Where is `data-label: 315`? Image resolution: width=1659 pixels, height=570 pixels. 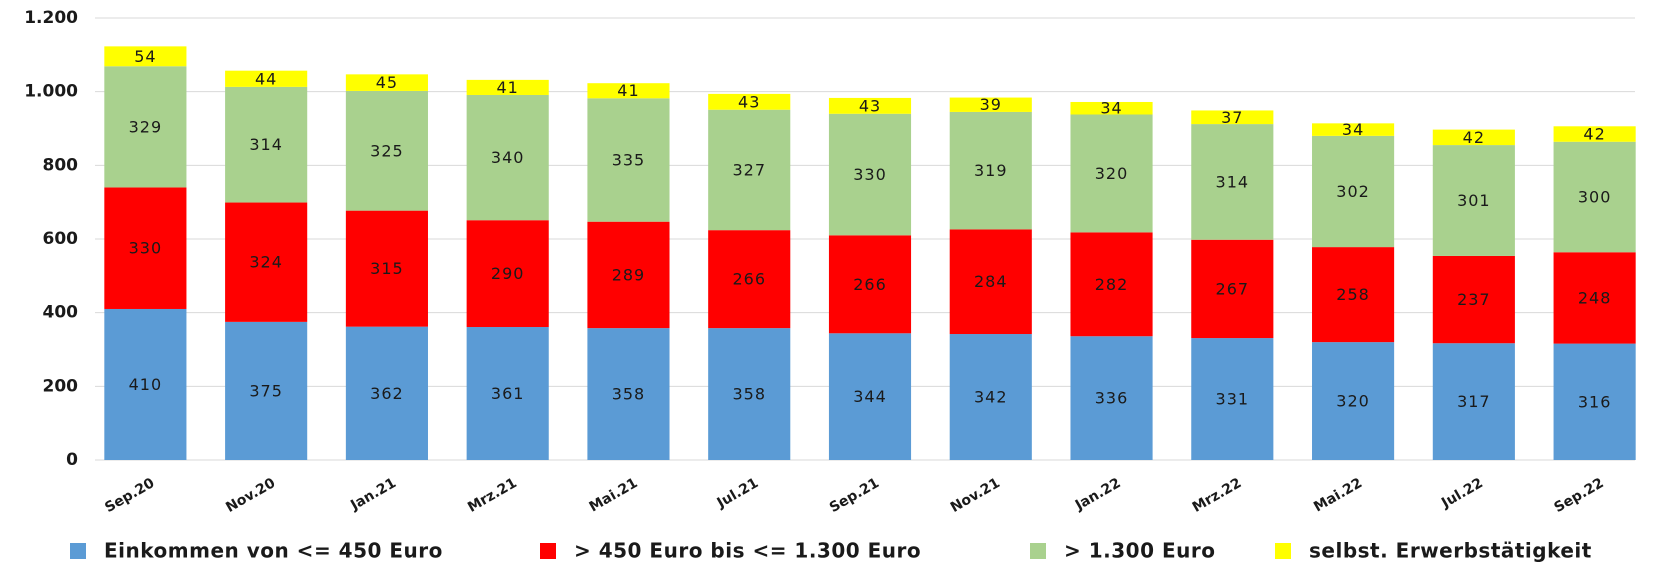
data-label: 315 is located at coordinates (387, 268).